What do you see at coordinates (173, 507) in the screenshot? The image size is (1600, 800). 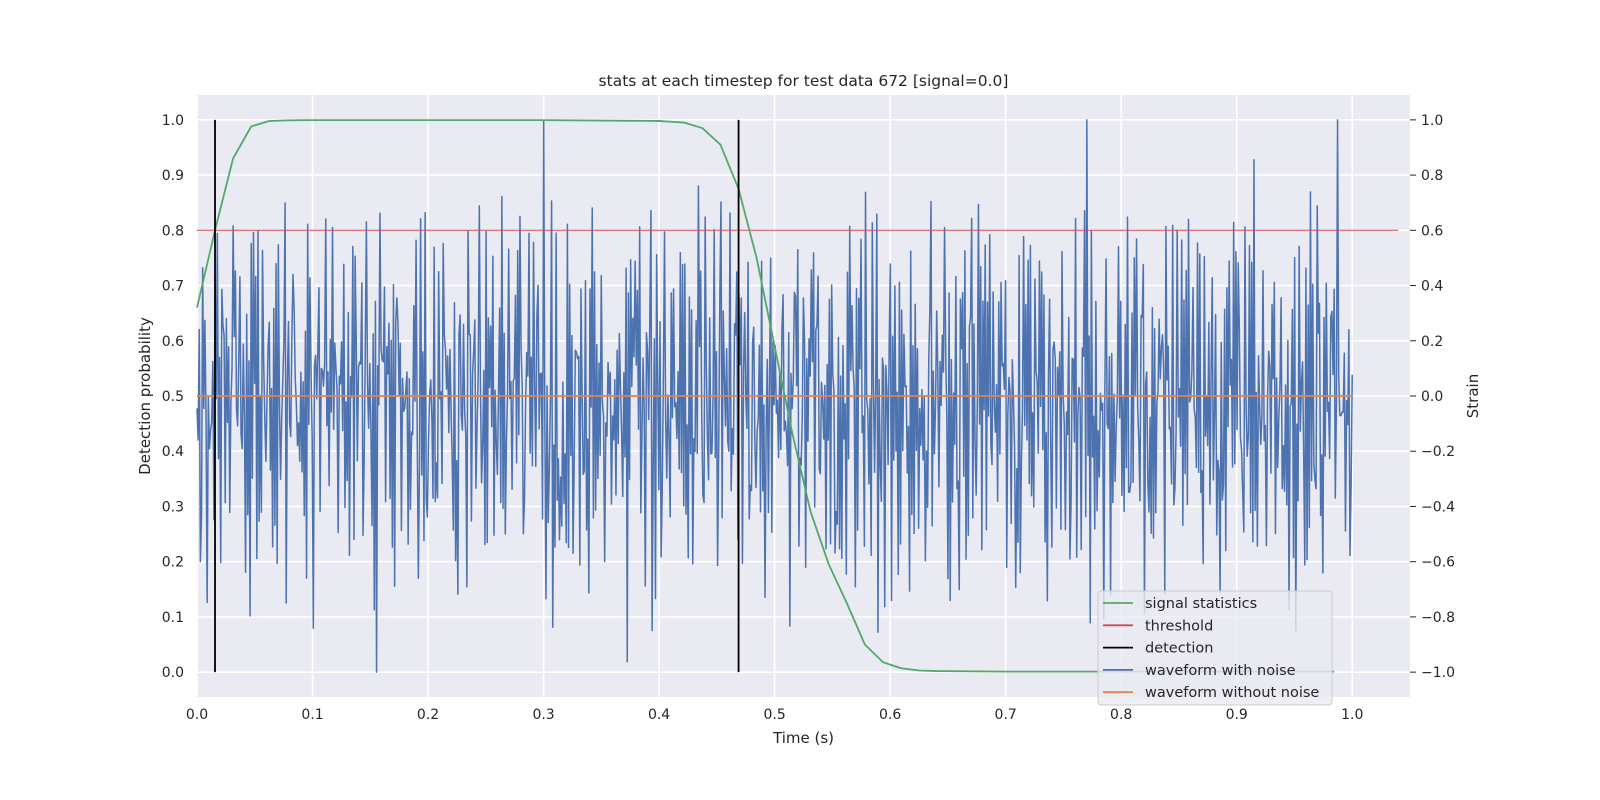 I see `y-tick-label-left: 0.3` at bounding box center [173, 507].